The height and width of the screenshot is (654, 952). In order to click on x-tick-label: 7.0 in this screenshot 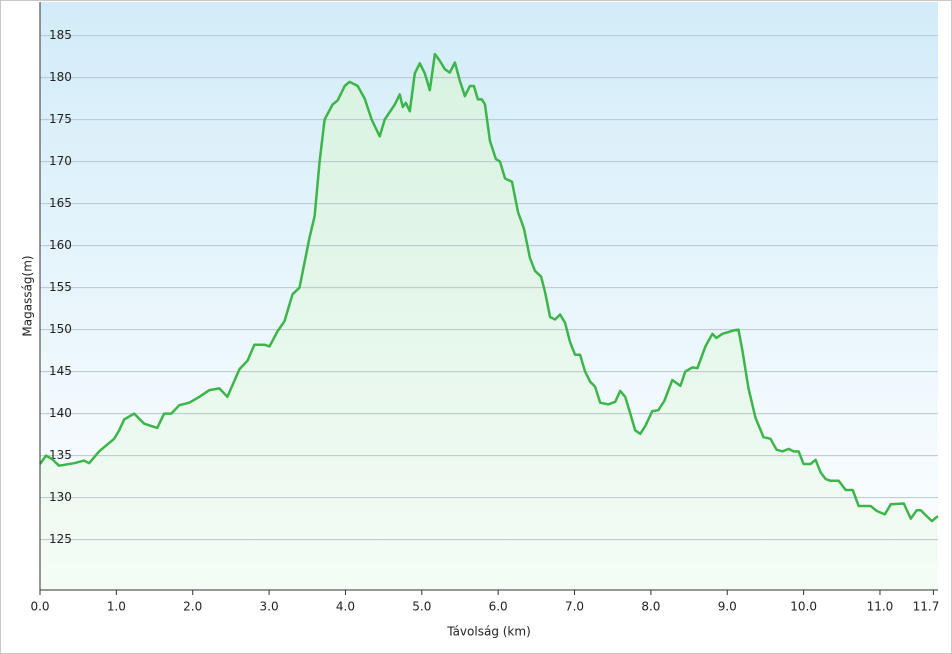, I will do `click(574, 607)`.